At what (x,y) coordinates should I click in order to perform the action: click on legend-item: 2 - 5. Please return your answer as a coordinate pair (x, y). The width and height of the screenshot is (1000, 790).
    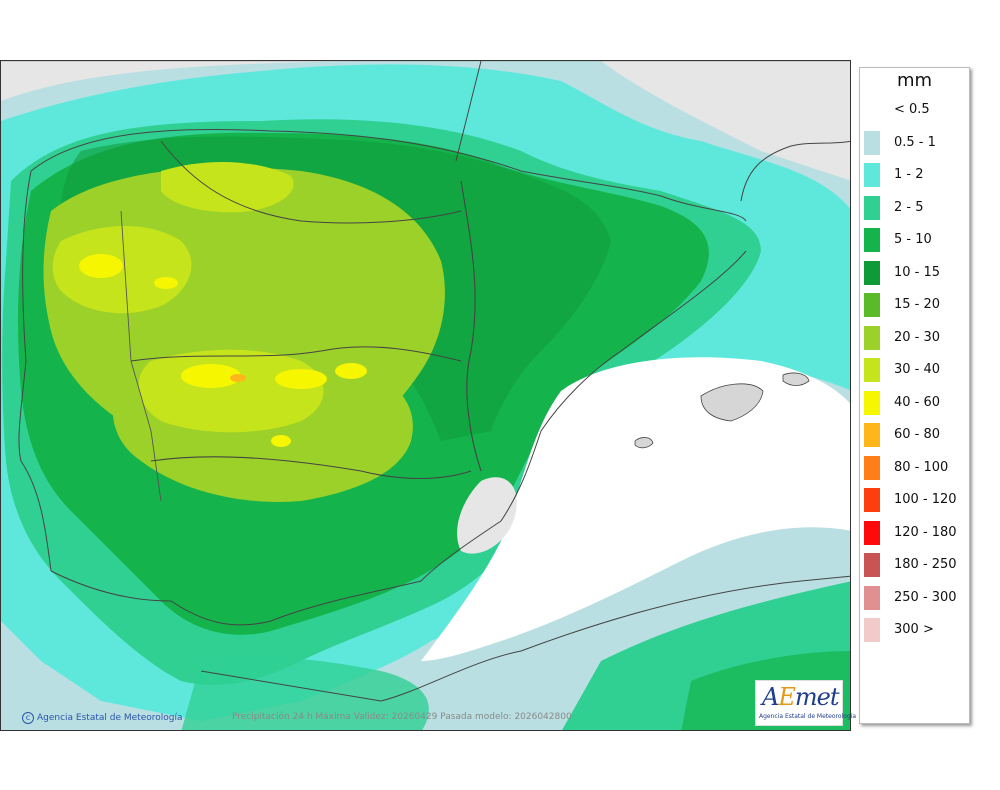
    Looking at the image, I should click on (916, 208).